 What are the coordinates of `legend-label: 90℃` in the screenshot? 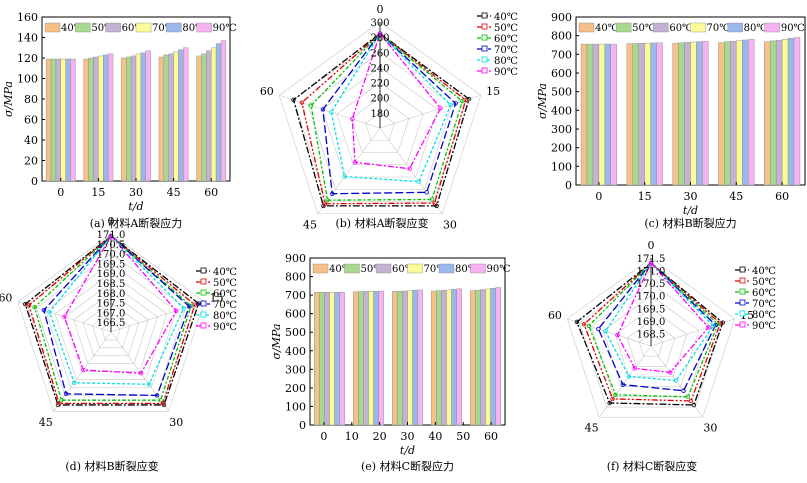 It's located at (499, 269).